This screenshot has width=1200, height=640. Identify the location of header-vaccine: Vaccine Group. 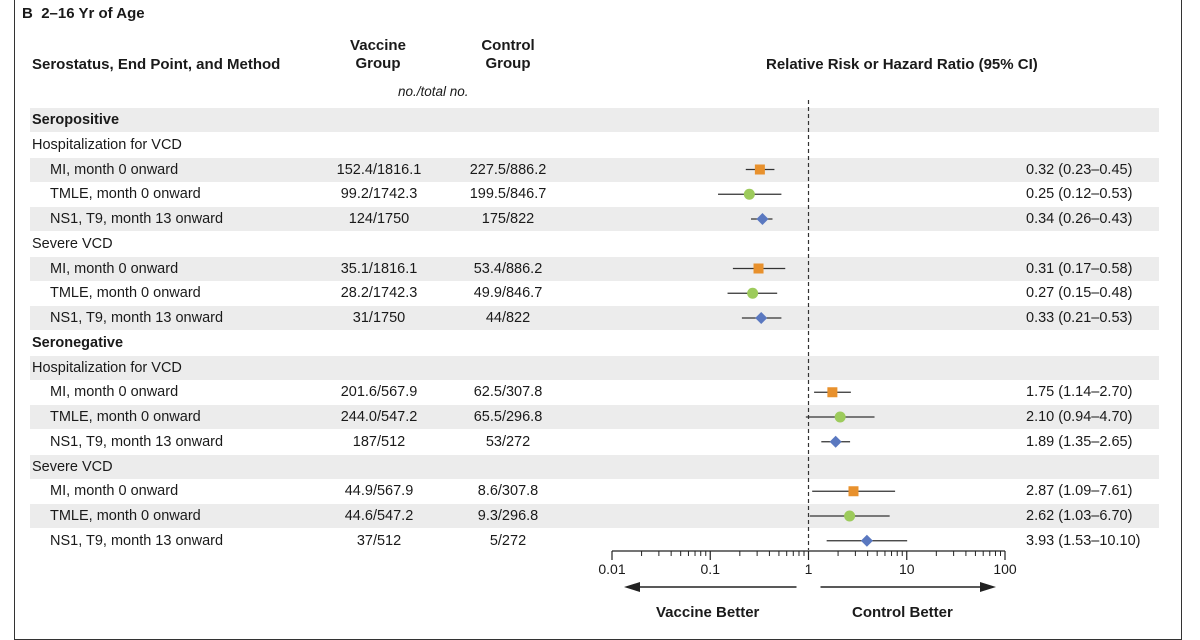
(378, 55).